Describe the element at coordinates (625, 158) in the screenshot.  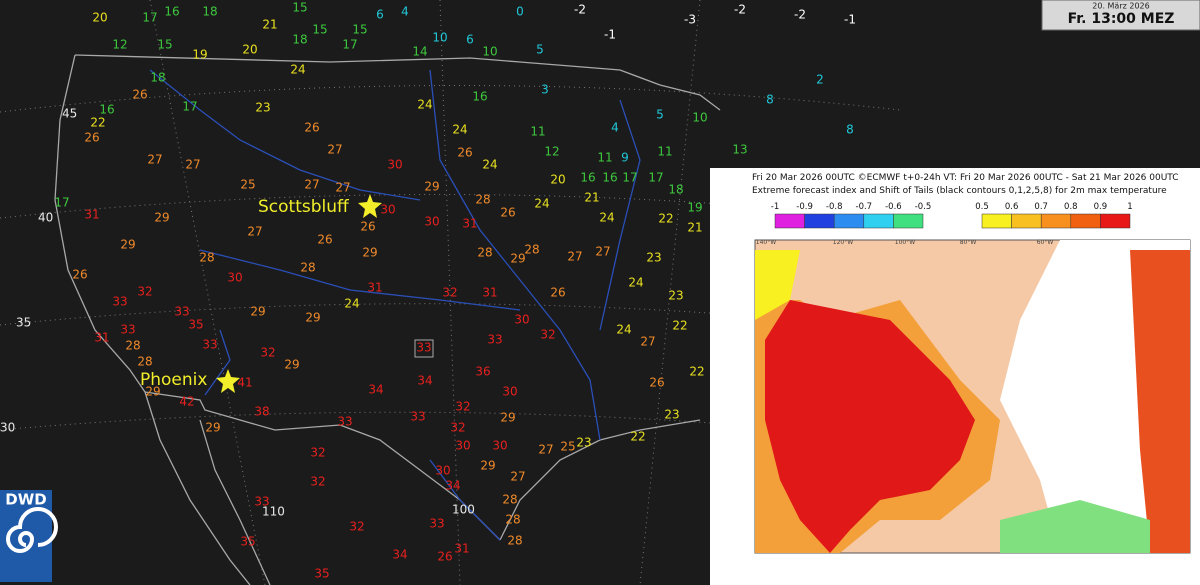
I see `station-temperature: 9` at that location.